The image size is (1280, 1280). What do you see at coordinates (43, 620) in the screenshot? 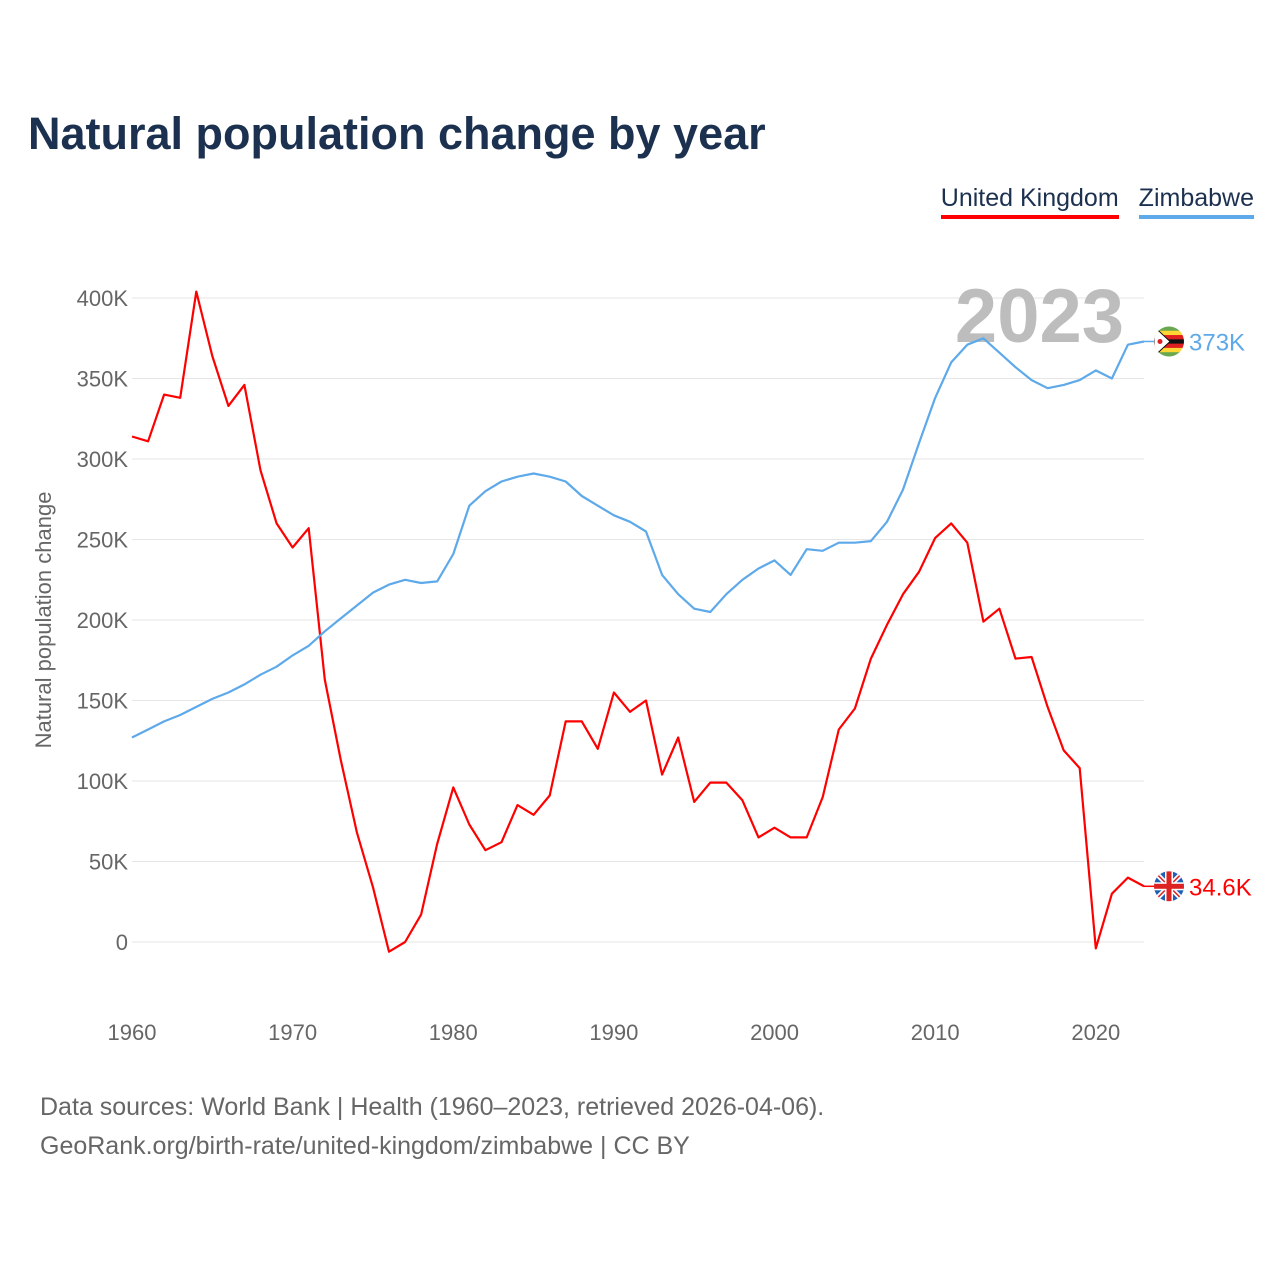
I see `y-axis-label: Natural population change` at bounding box center [43, 620].